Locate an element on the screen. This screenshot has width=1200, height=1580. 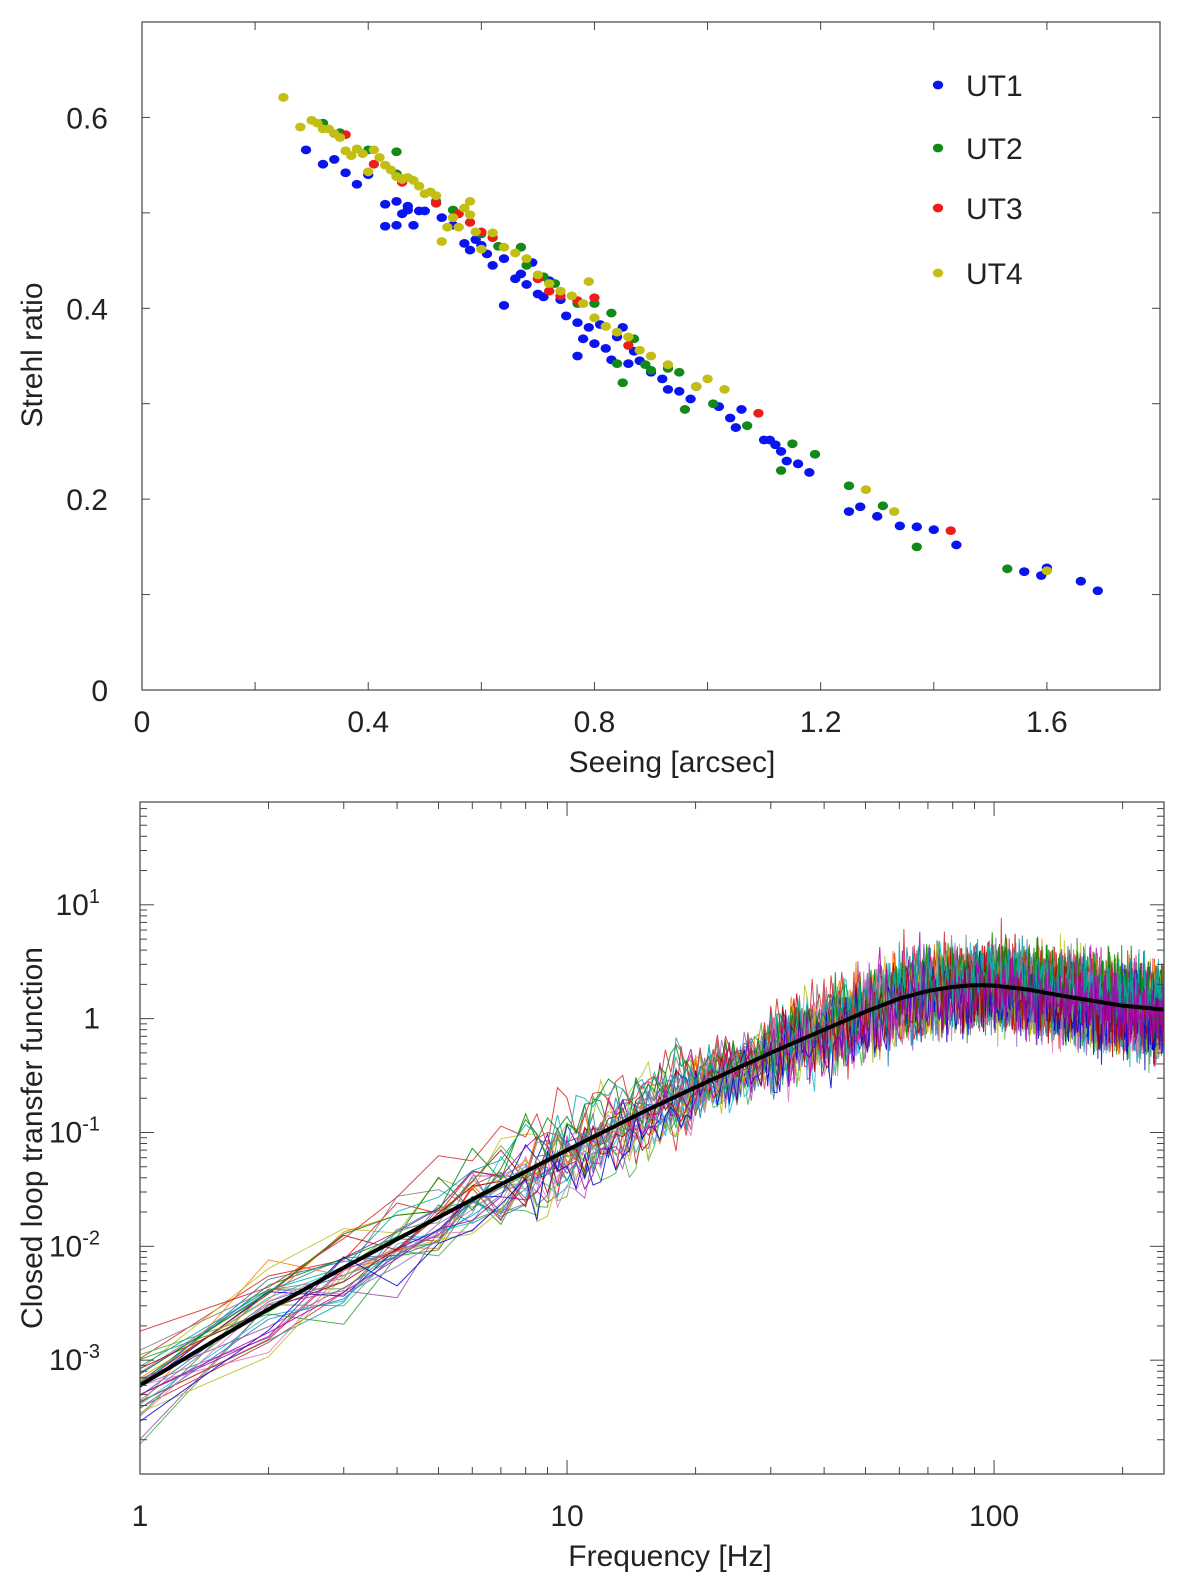
legend-marker-ut1 is located at coordinates (938, 85).